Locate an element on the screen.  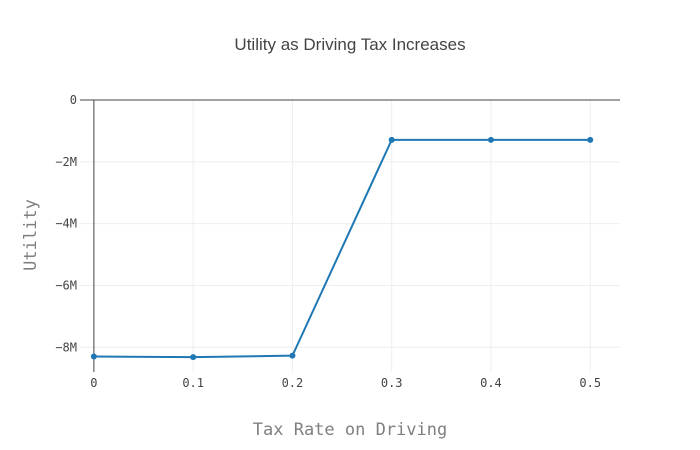
x-tick-label: 0.2 is located at coordinates (293, 383).